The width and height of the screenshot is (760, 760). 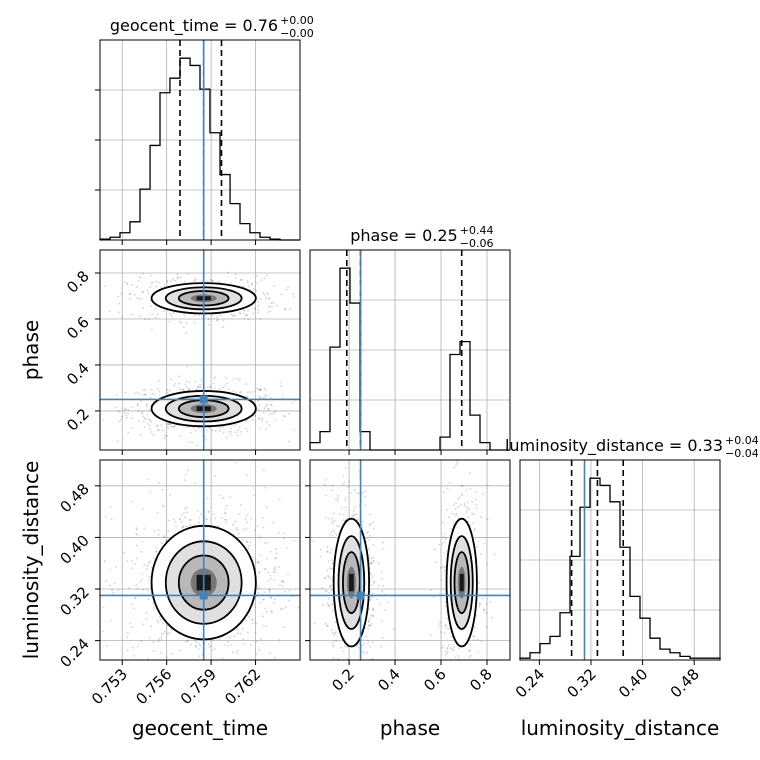 What do you see at coordinates (74, 498) in the screenshot?
I see `y-tick-label-luminosity_distance-3: 0.48` at bounding box center [74, 498].